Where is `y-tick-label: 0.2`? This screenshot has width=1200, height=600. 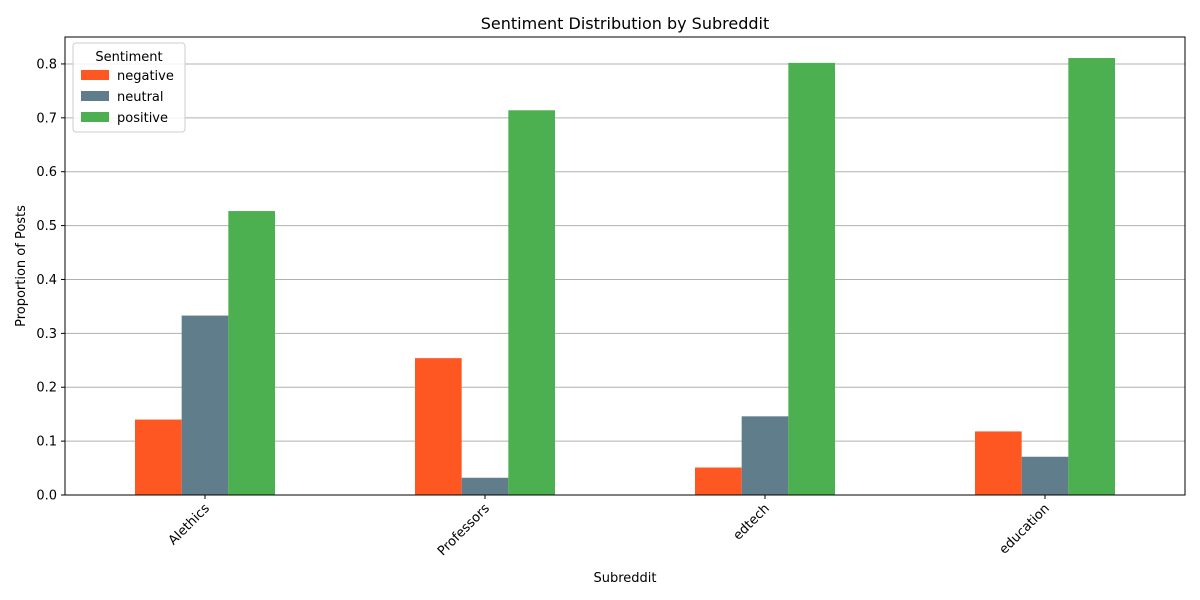 y-tick-label: 0.2 is located at coordinates (46, 388).